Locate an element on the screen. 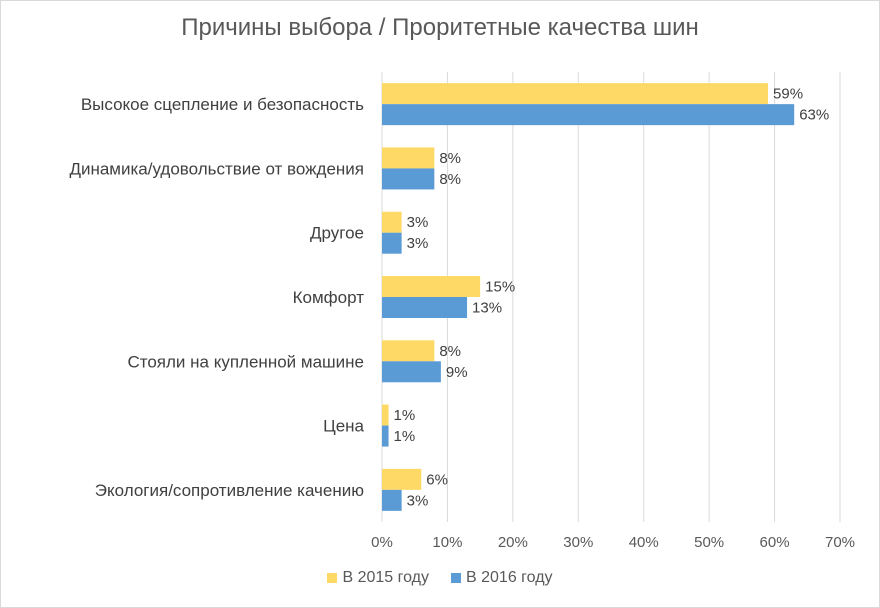 The height and width of the screenshot is (608, 880). legend-swatch-2016 is located at coordinates (456, 578).